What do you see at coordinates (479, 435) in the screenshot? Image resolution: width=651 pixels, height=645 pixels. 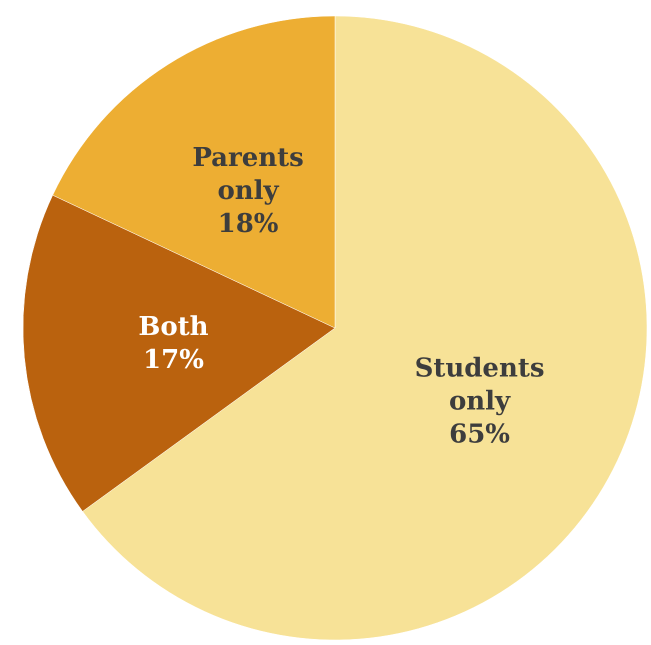 I see `data-label: 65%` at bounding box center [479, 435].